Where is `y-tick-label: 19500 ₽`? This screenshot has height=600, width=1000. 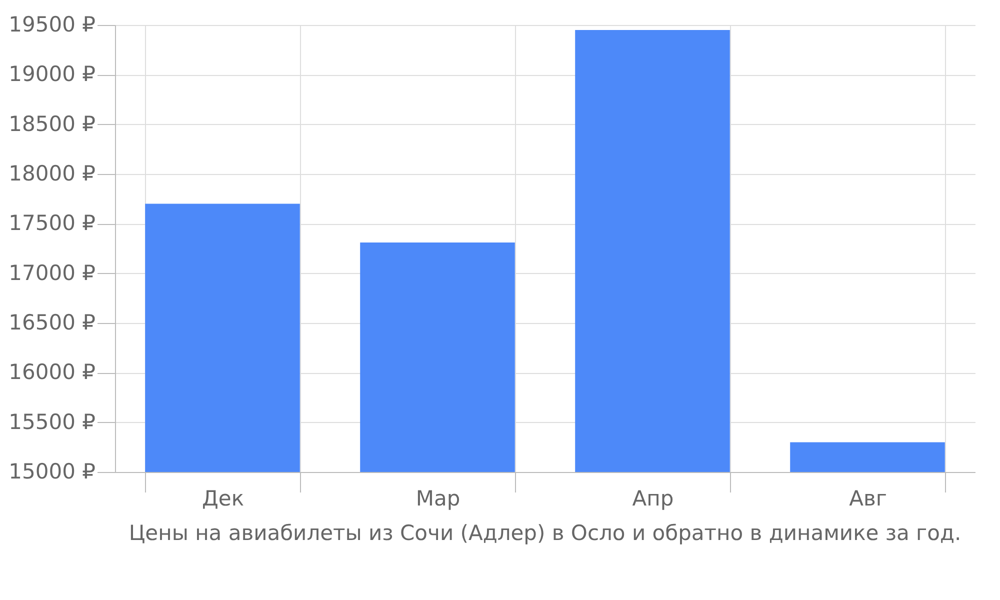
y-tick-label: 19500 ₽ is located at coordinates (52, 24).